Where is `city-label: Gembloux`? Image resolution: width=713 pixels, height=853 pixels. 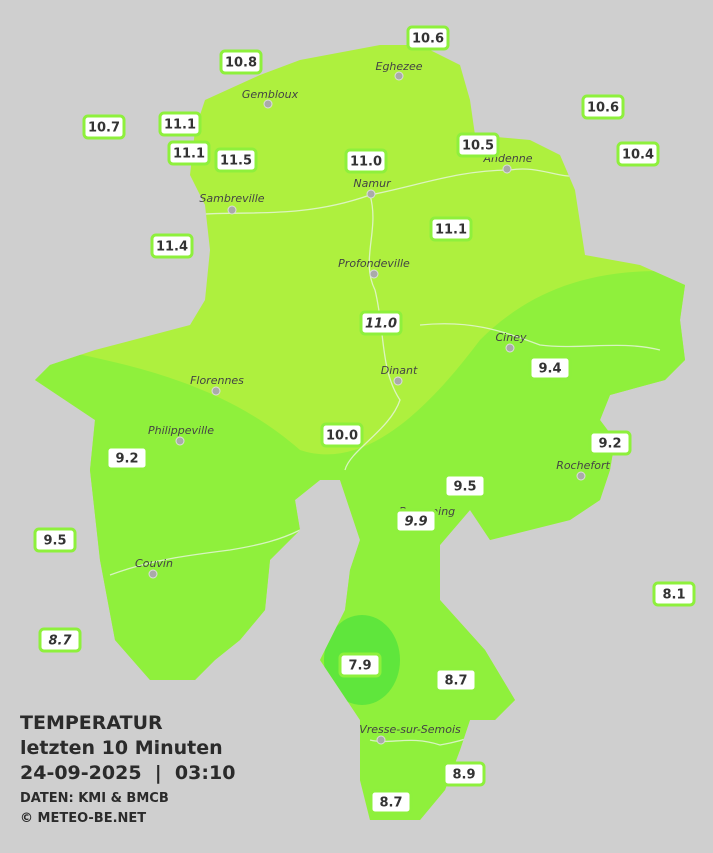
city-label: Gembloux is located at coordinates (270, 94).